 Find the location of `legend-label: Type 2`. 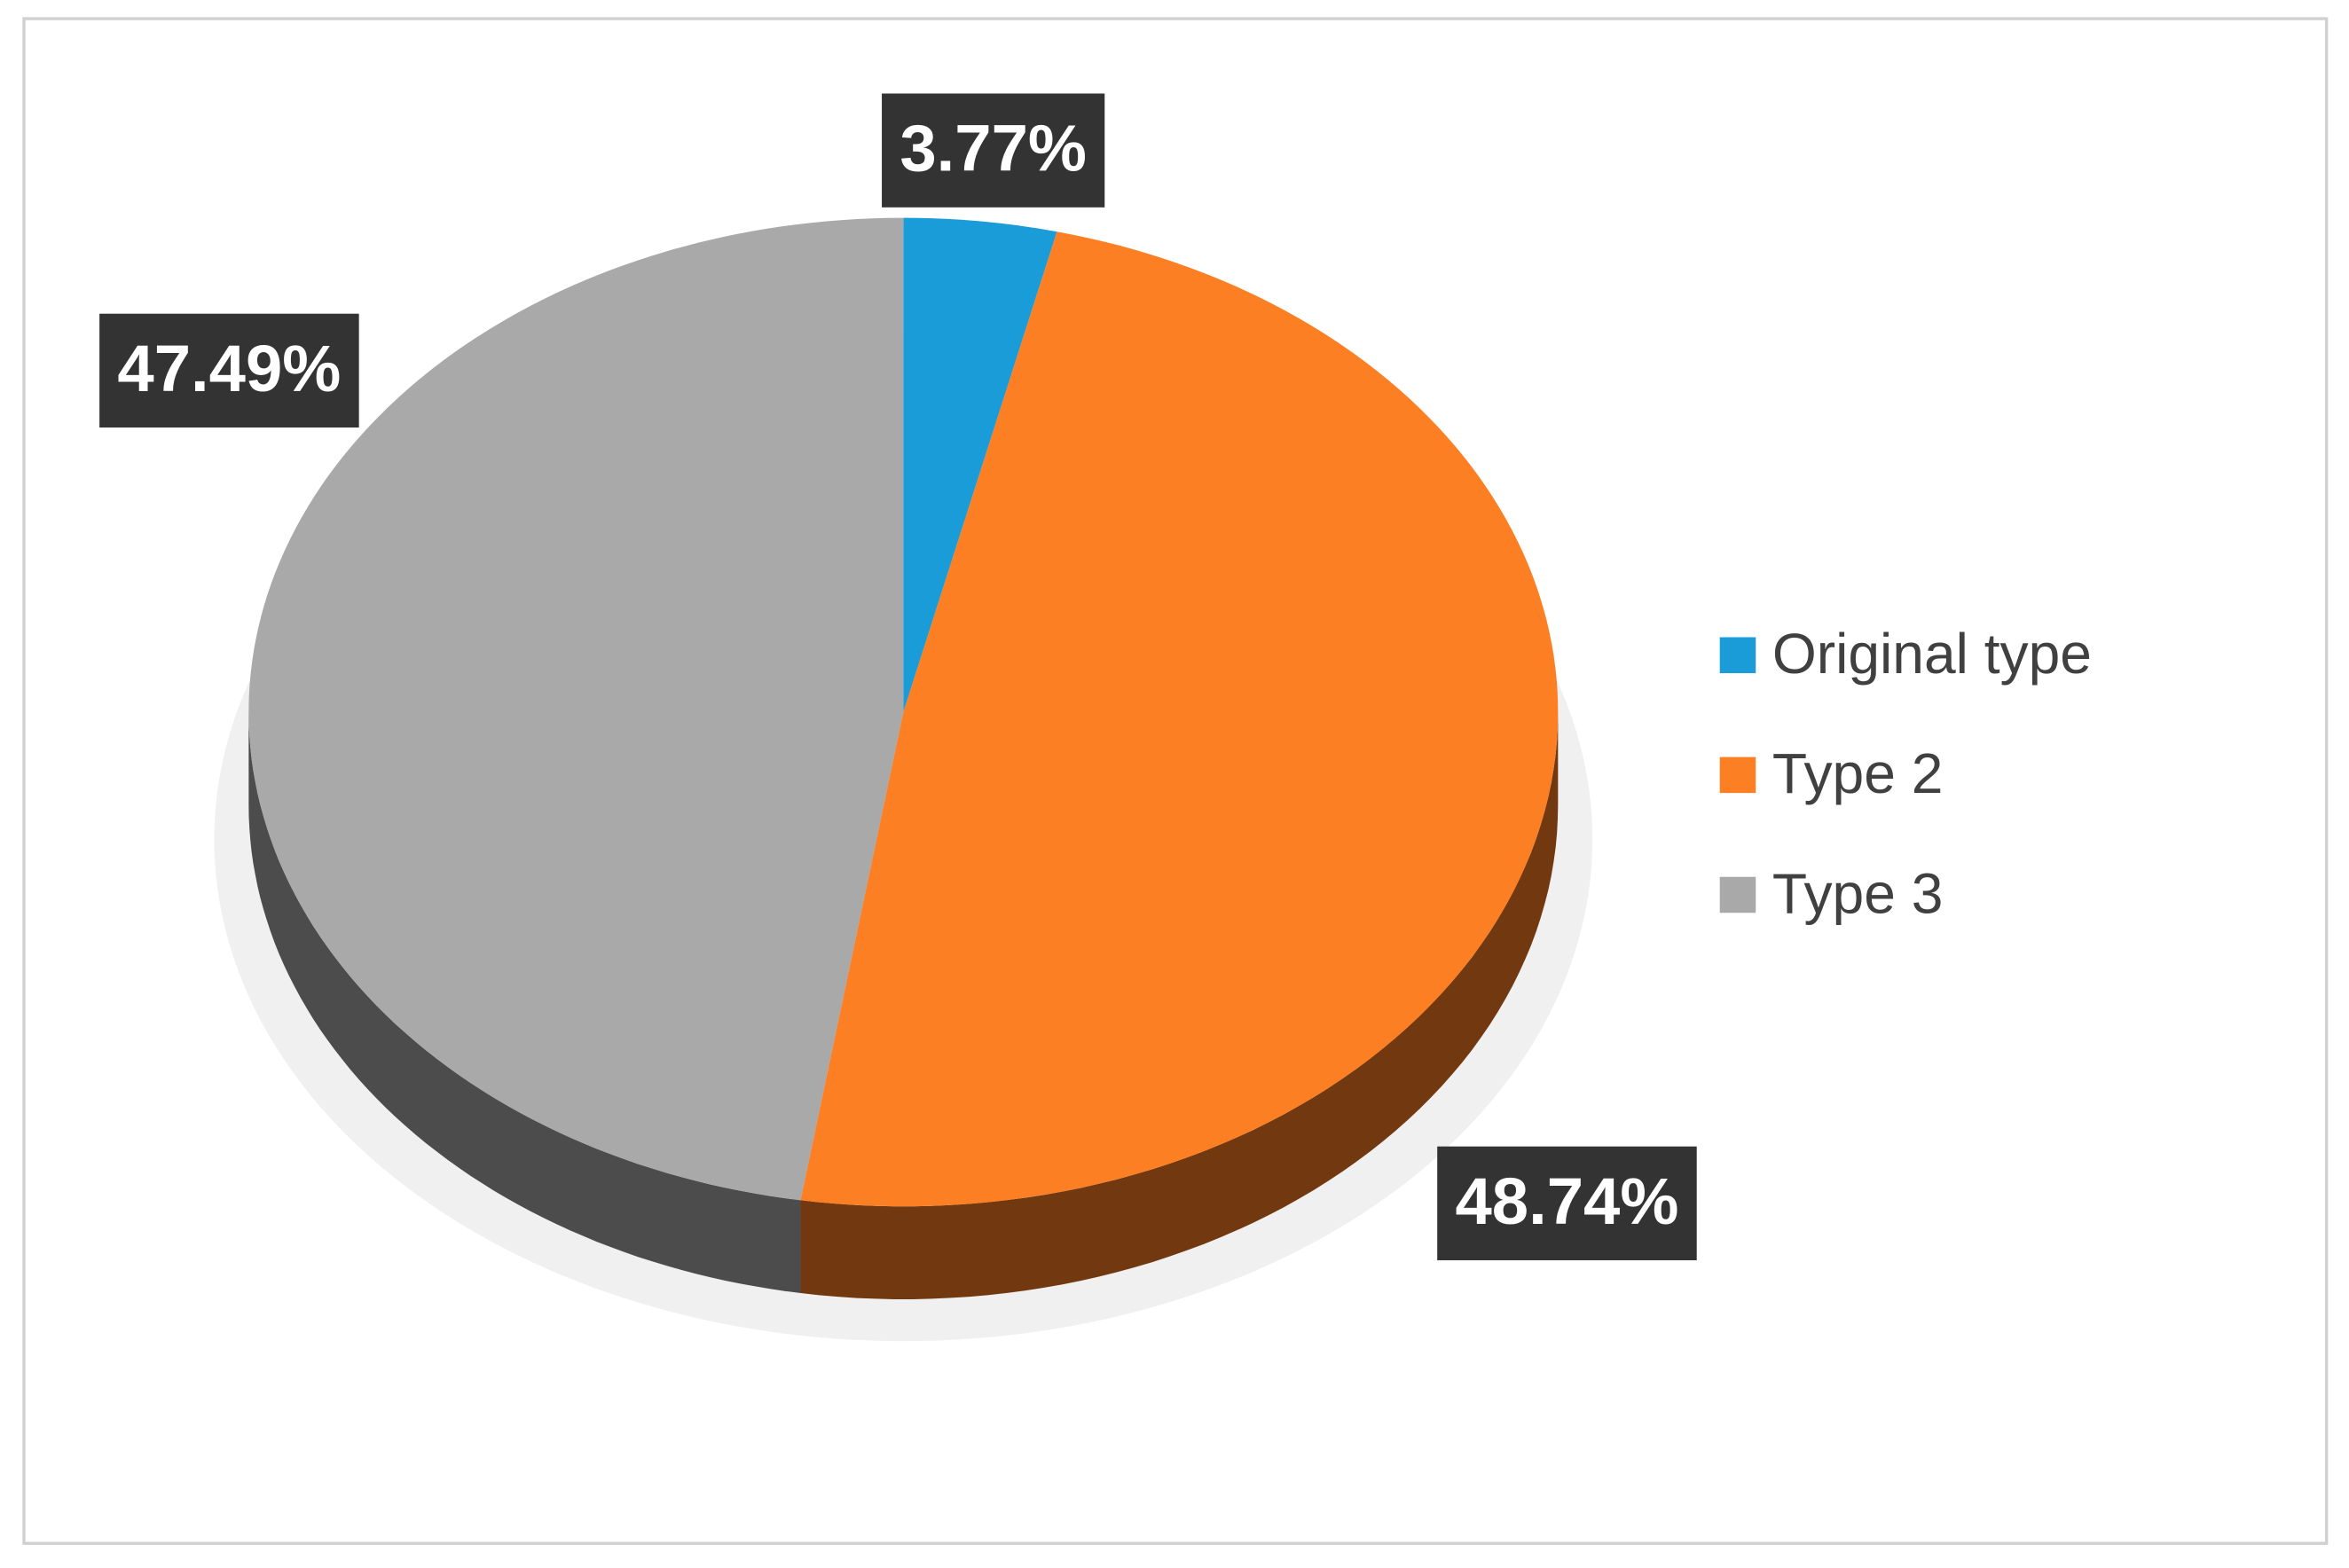

legend-label: Type 2 is located at coordinates (1858, 773).